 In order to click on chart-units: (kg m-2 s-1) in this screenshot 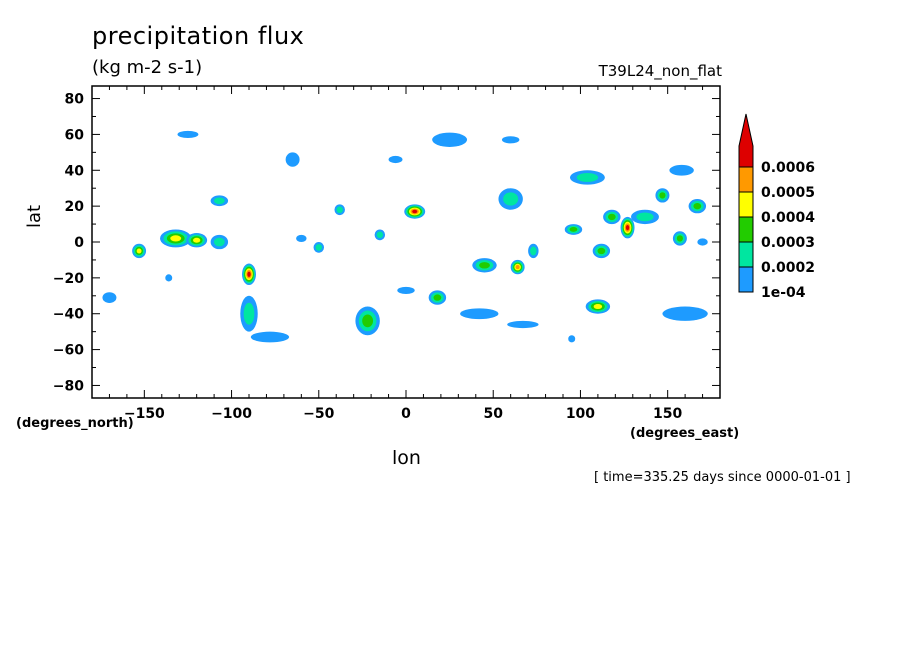, I will do `click(147, 67)`.